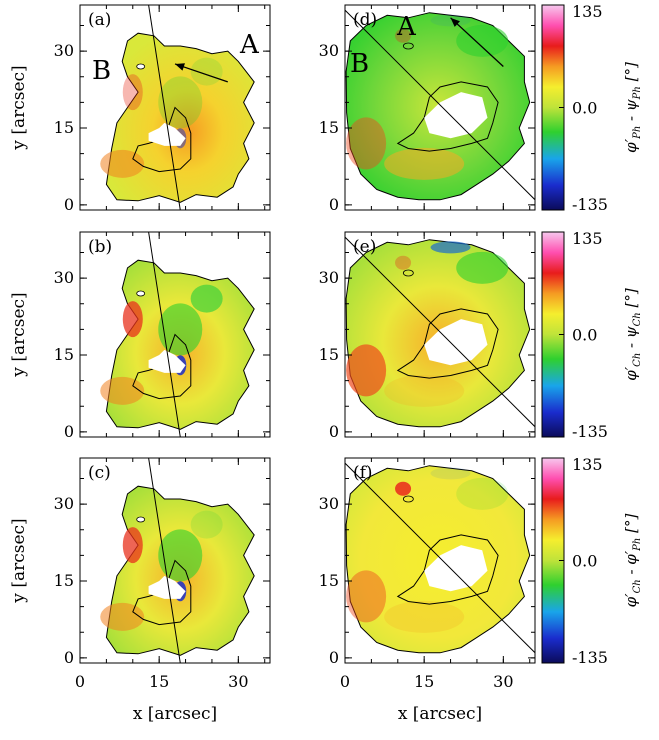 This screenshot has width=659, height=740. I want to click on panel-tag-d: (d), so click(365, 20).